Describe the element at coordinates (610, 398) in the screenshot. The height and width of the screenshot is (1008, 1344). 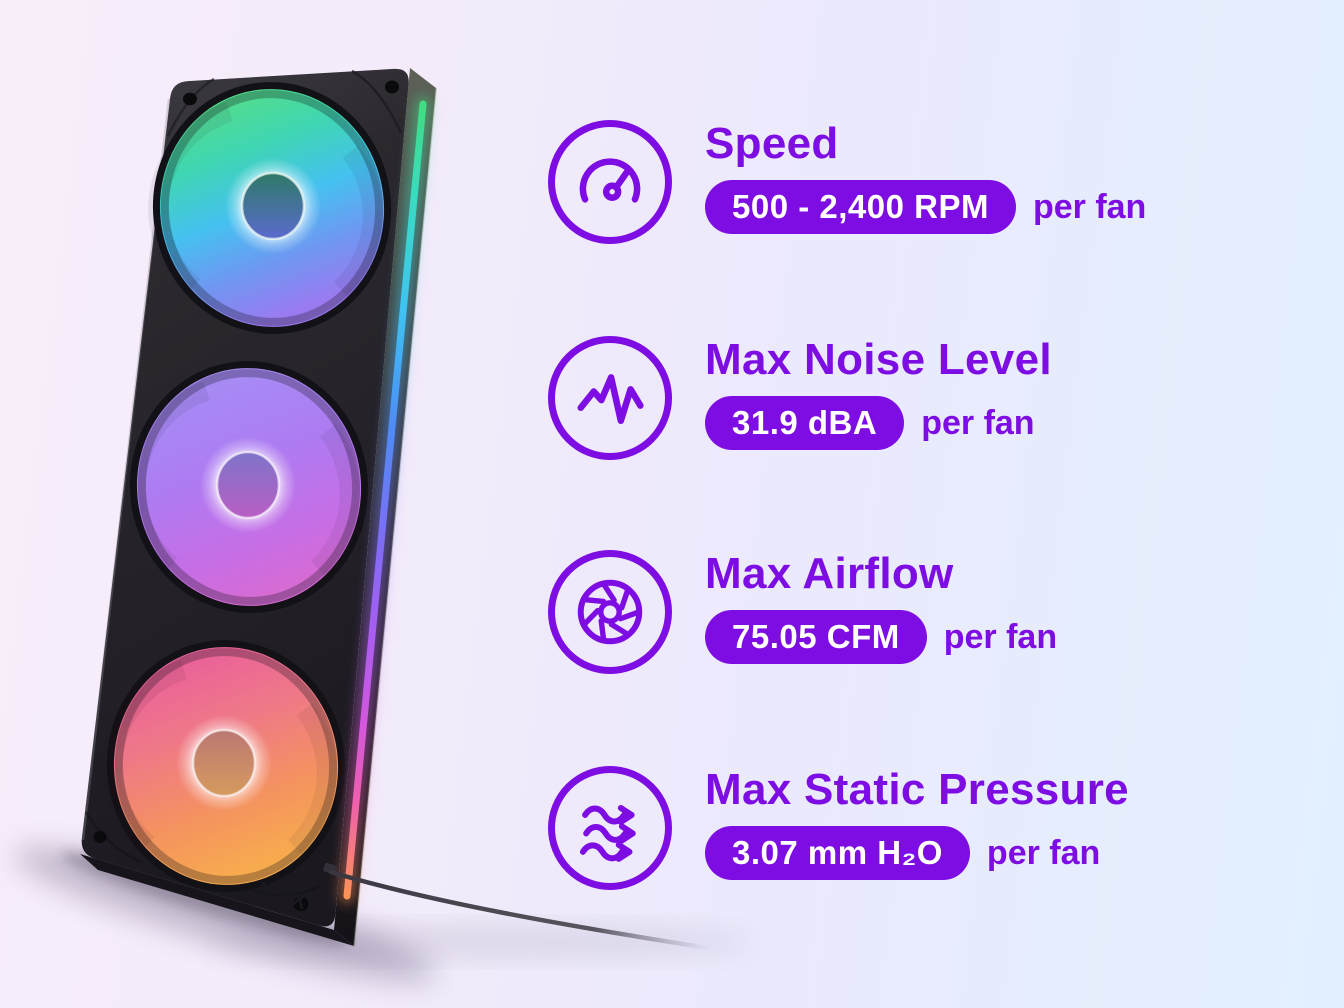
I see `noise-waveform-icon` at that location.